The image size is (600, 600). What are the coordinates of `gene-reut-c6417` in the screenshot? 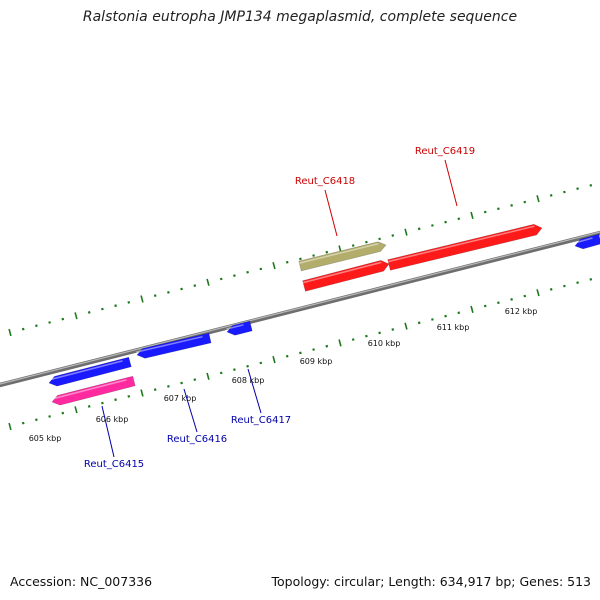 It's located at (239, 328).